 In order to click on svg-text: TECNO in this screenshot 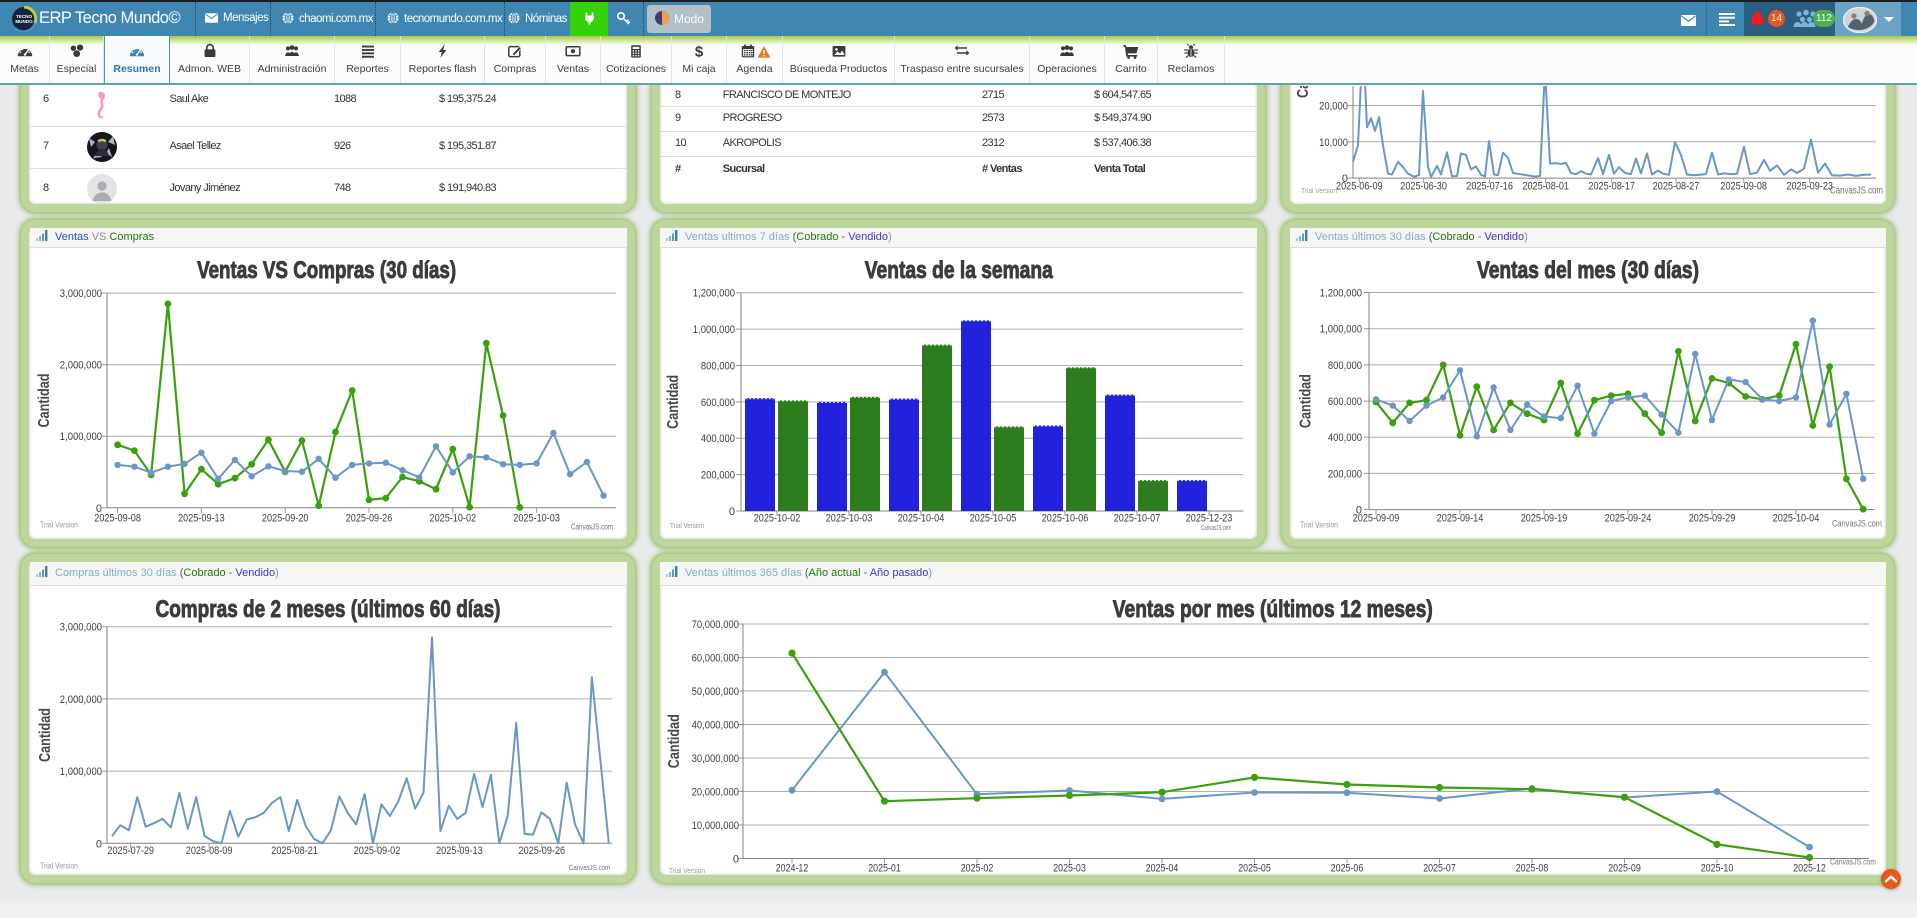, I will do `click(24, 16)`.